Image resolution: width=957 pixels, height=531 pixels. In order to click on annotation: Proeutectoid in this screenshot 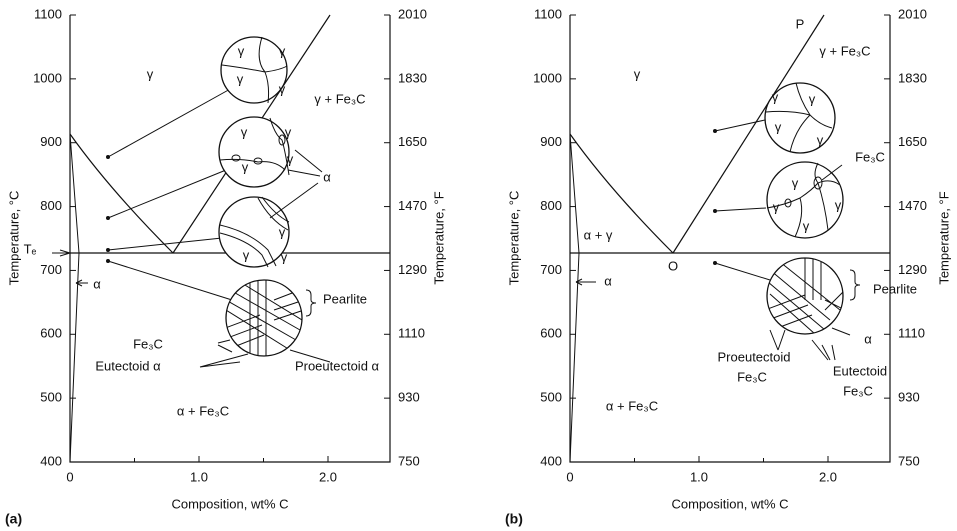, I will do `click(754, 356)`.